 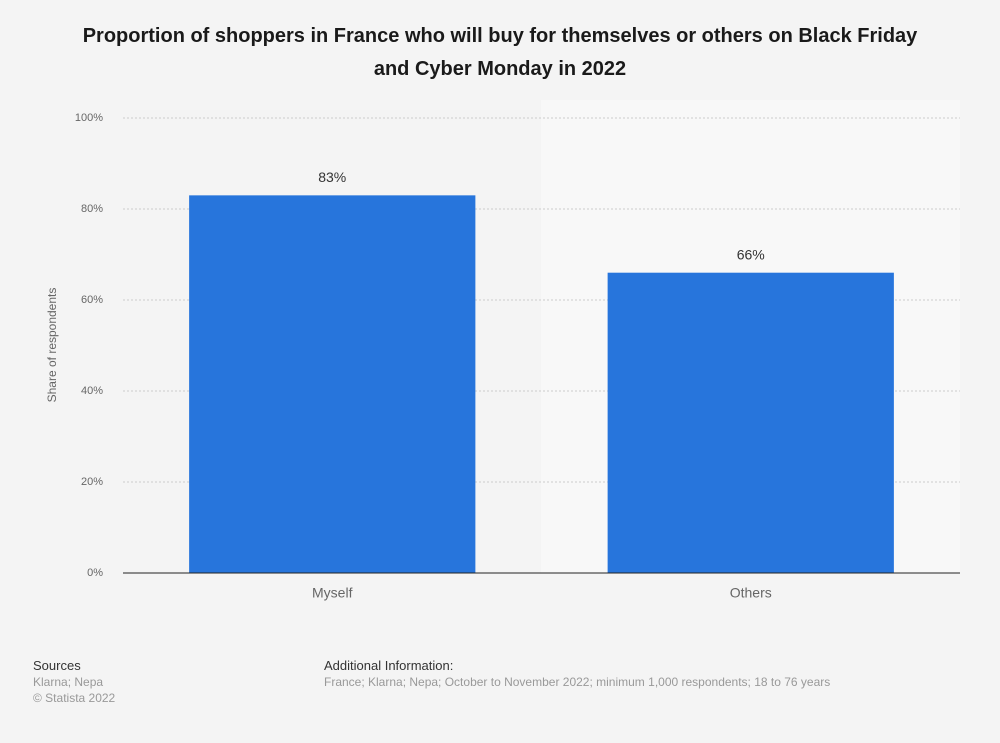 What do you see at coordinates (751, 254) in the screenshot?
I see `value-label: 66%` at bounding box center [751, 254].